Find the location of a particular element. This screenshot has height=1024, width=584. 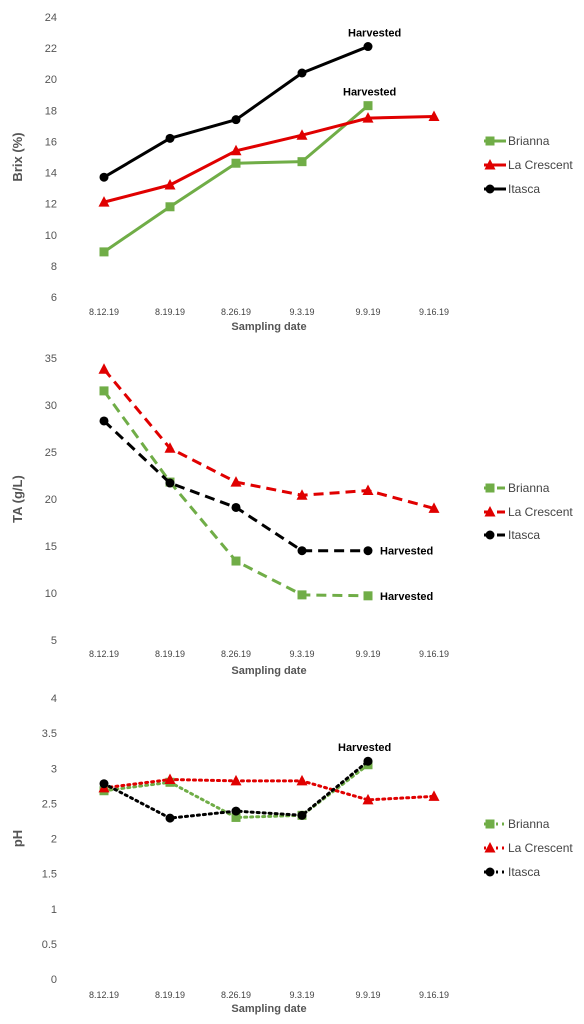

y-tick-label: 2 is located at coordinates (54, 840).